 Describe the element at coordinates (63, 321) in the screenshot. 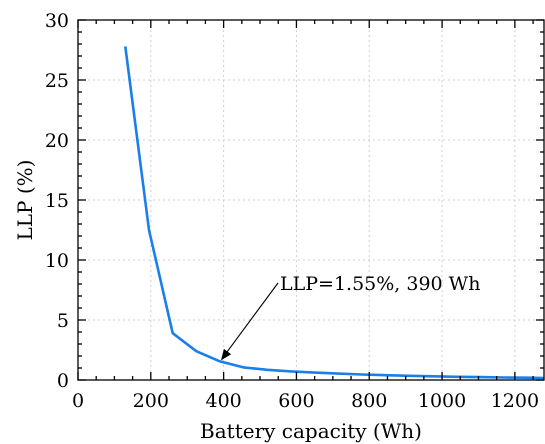

I see `y-tick-label: 5` at that location.